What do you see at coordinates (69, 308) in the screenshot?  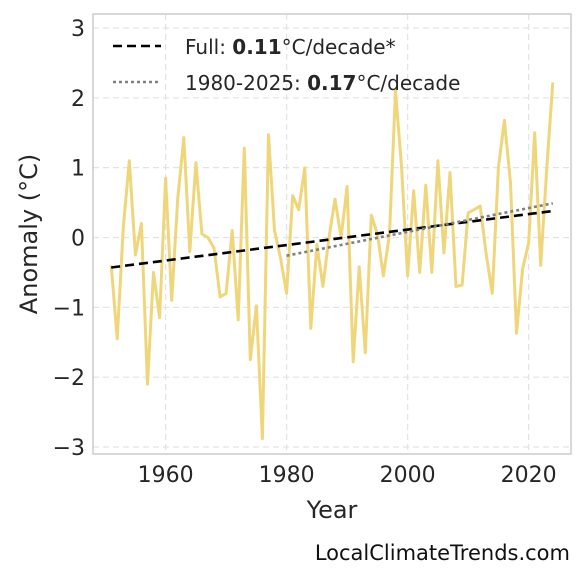 I see `y-tick-label: −1` at bounding box center [69, 308].